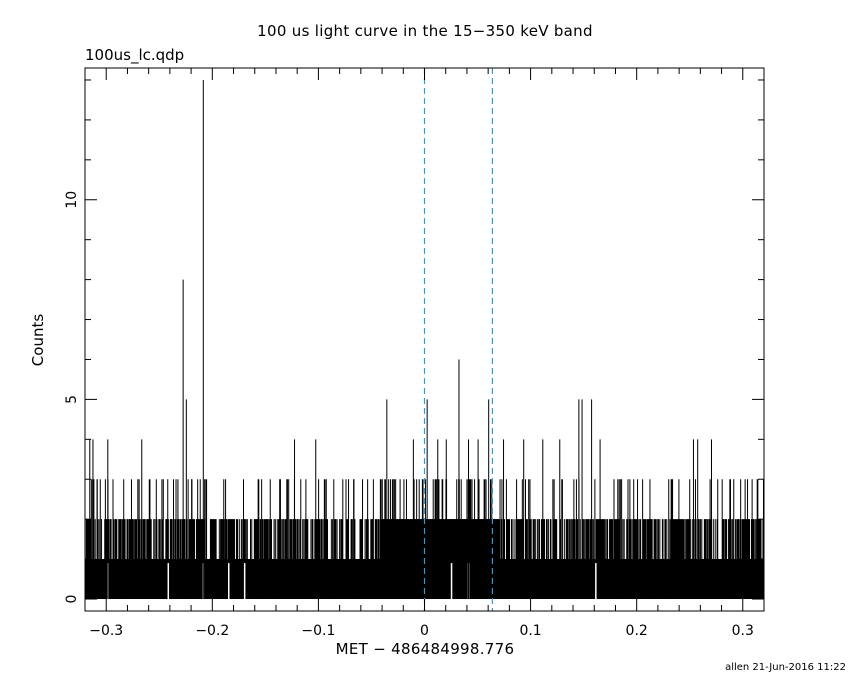 Image resolution: width=850 pixels, height=680 pixels. What do you see at coordinates (743, 631) in the screenshot?
I see `x-tick-label: 0.3` at bounding box center [743, 631].